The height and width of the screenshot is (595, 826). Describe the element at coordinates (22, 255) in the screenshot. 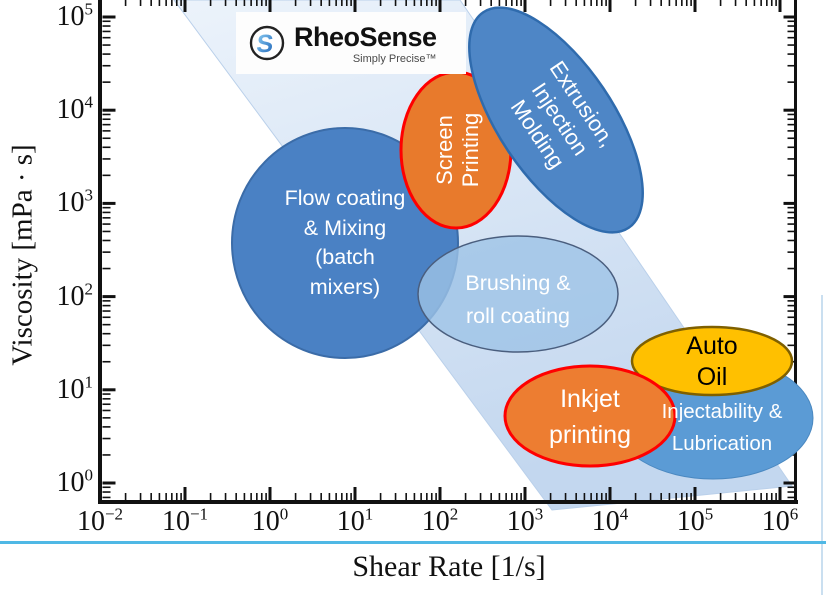

I see `y-axis-title: Viscosity [mPa · s]` at that location.